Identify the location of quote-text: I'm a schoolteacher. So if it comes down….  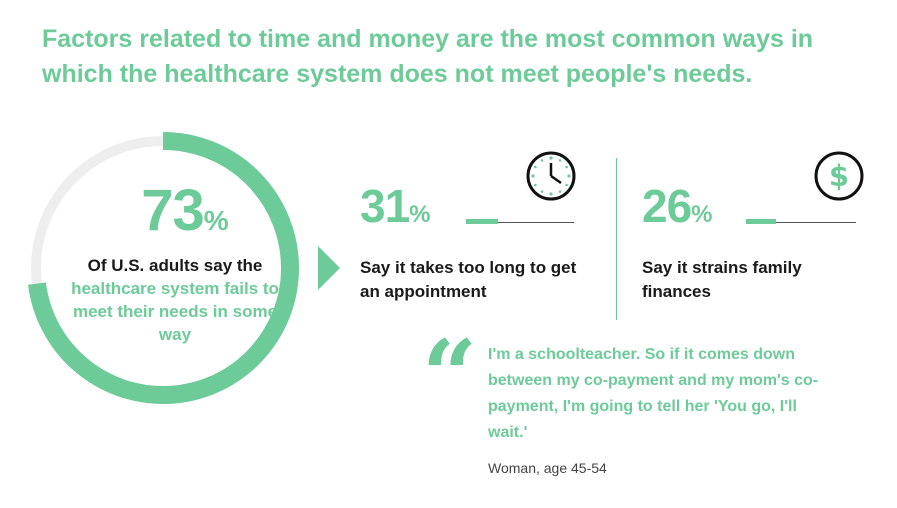
(653, 393).